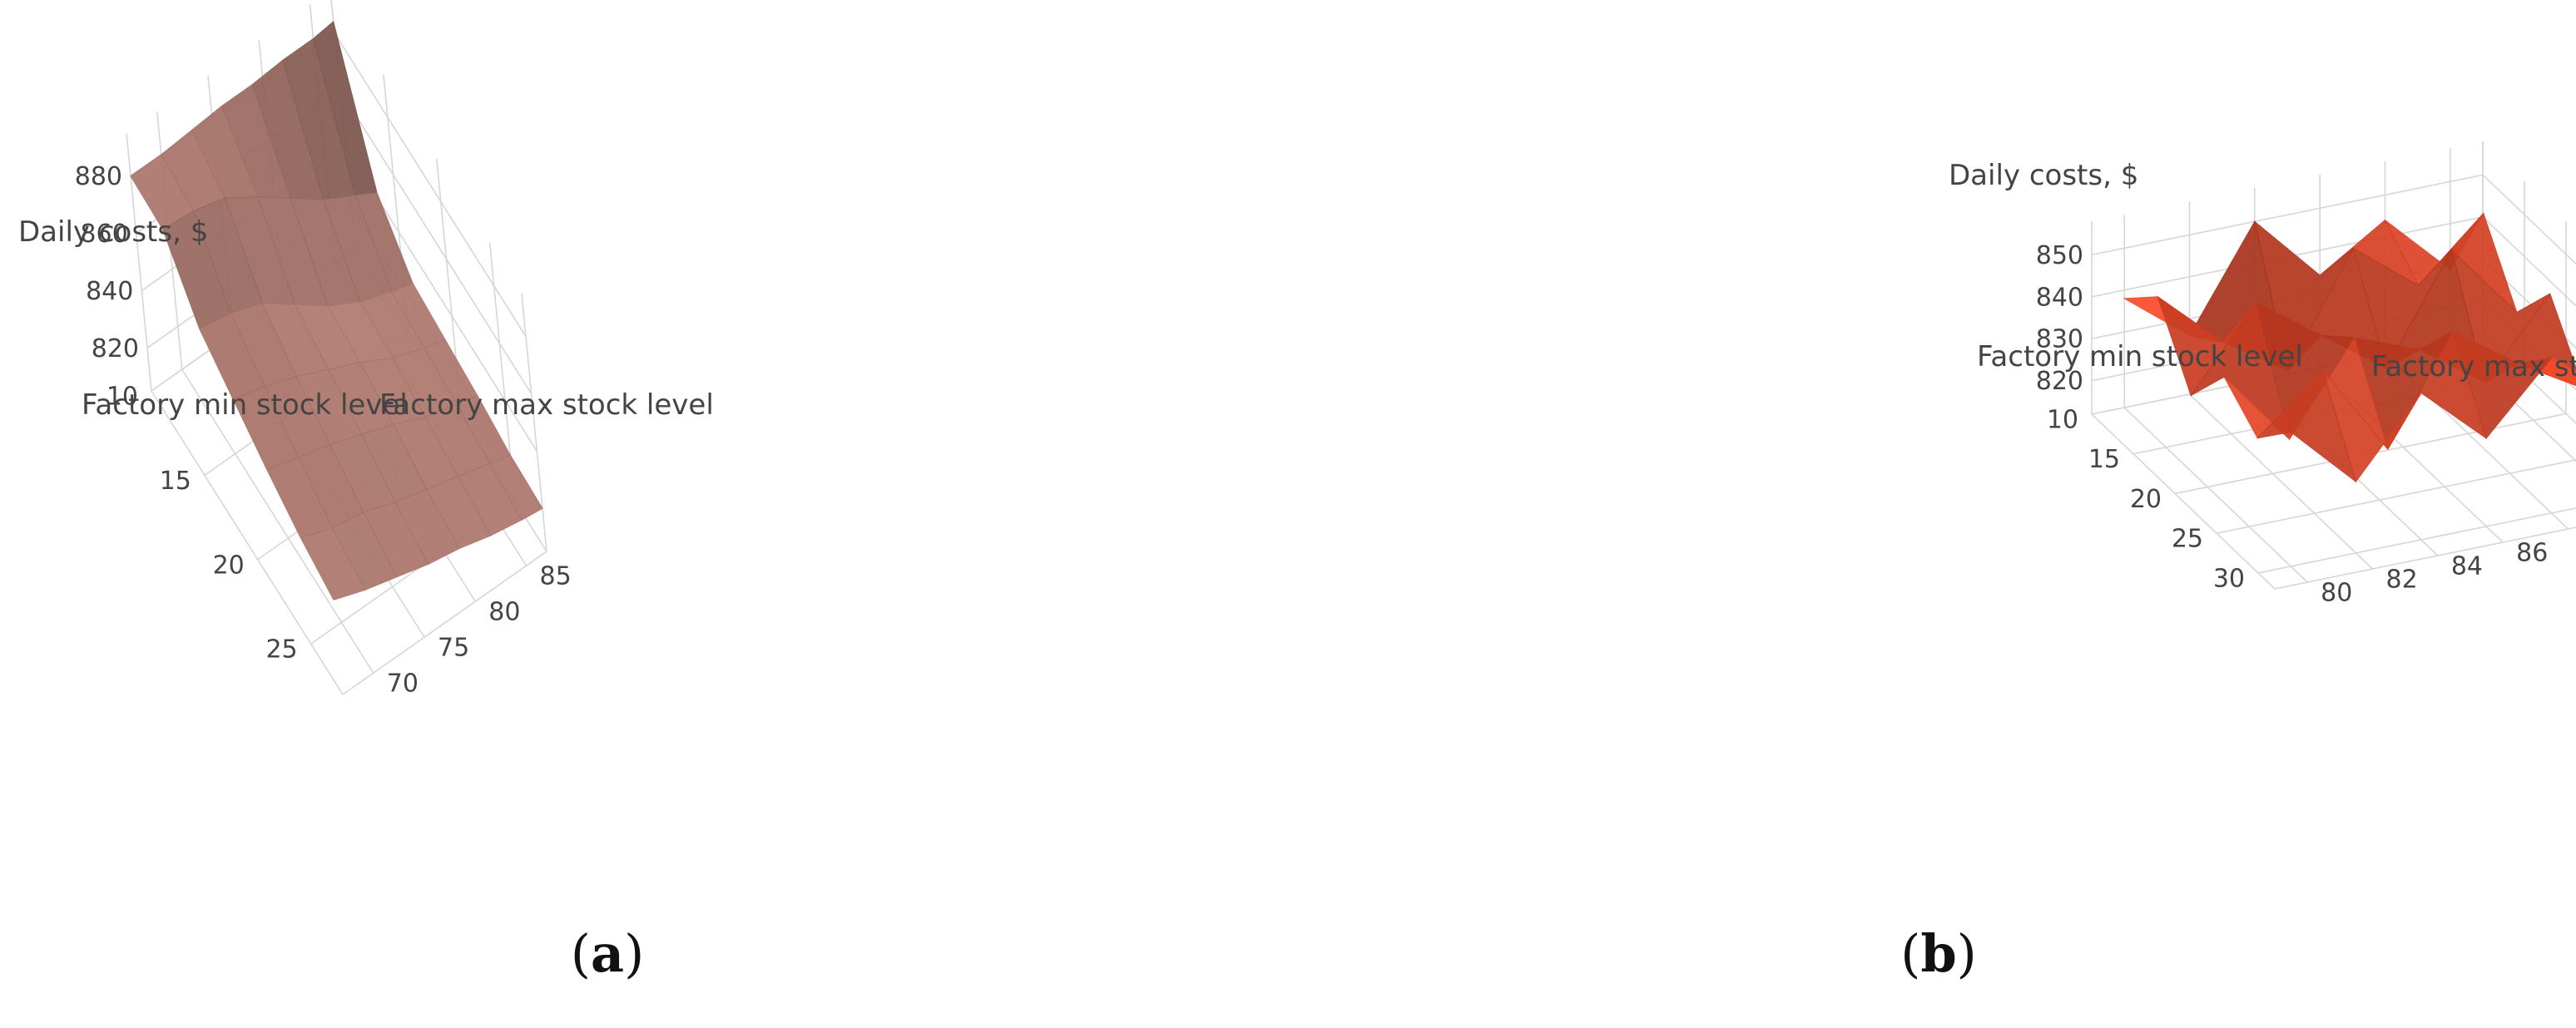 Image resolution: width=2576 pixels, height=1028 pixels. What do you see at coordinates (2059, 255) in the screenshot?
I see `z-tick-label: 850` at bounding box center [2059, 255].